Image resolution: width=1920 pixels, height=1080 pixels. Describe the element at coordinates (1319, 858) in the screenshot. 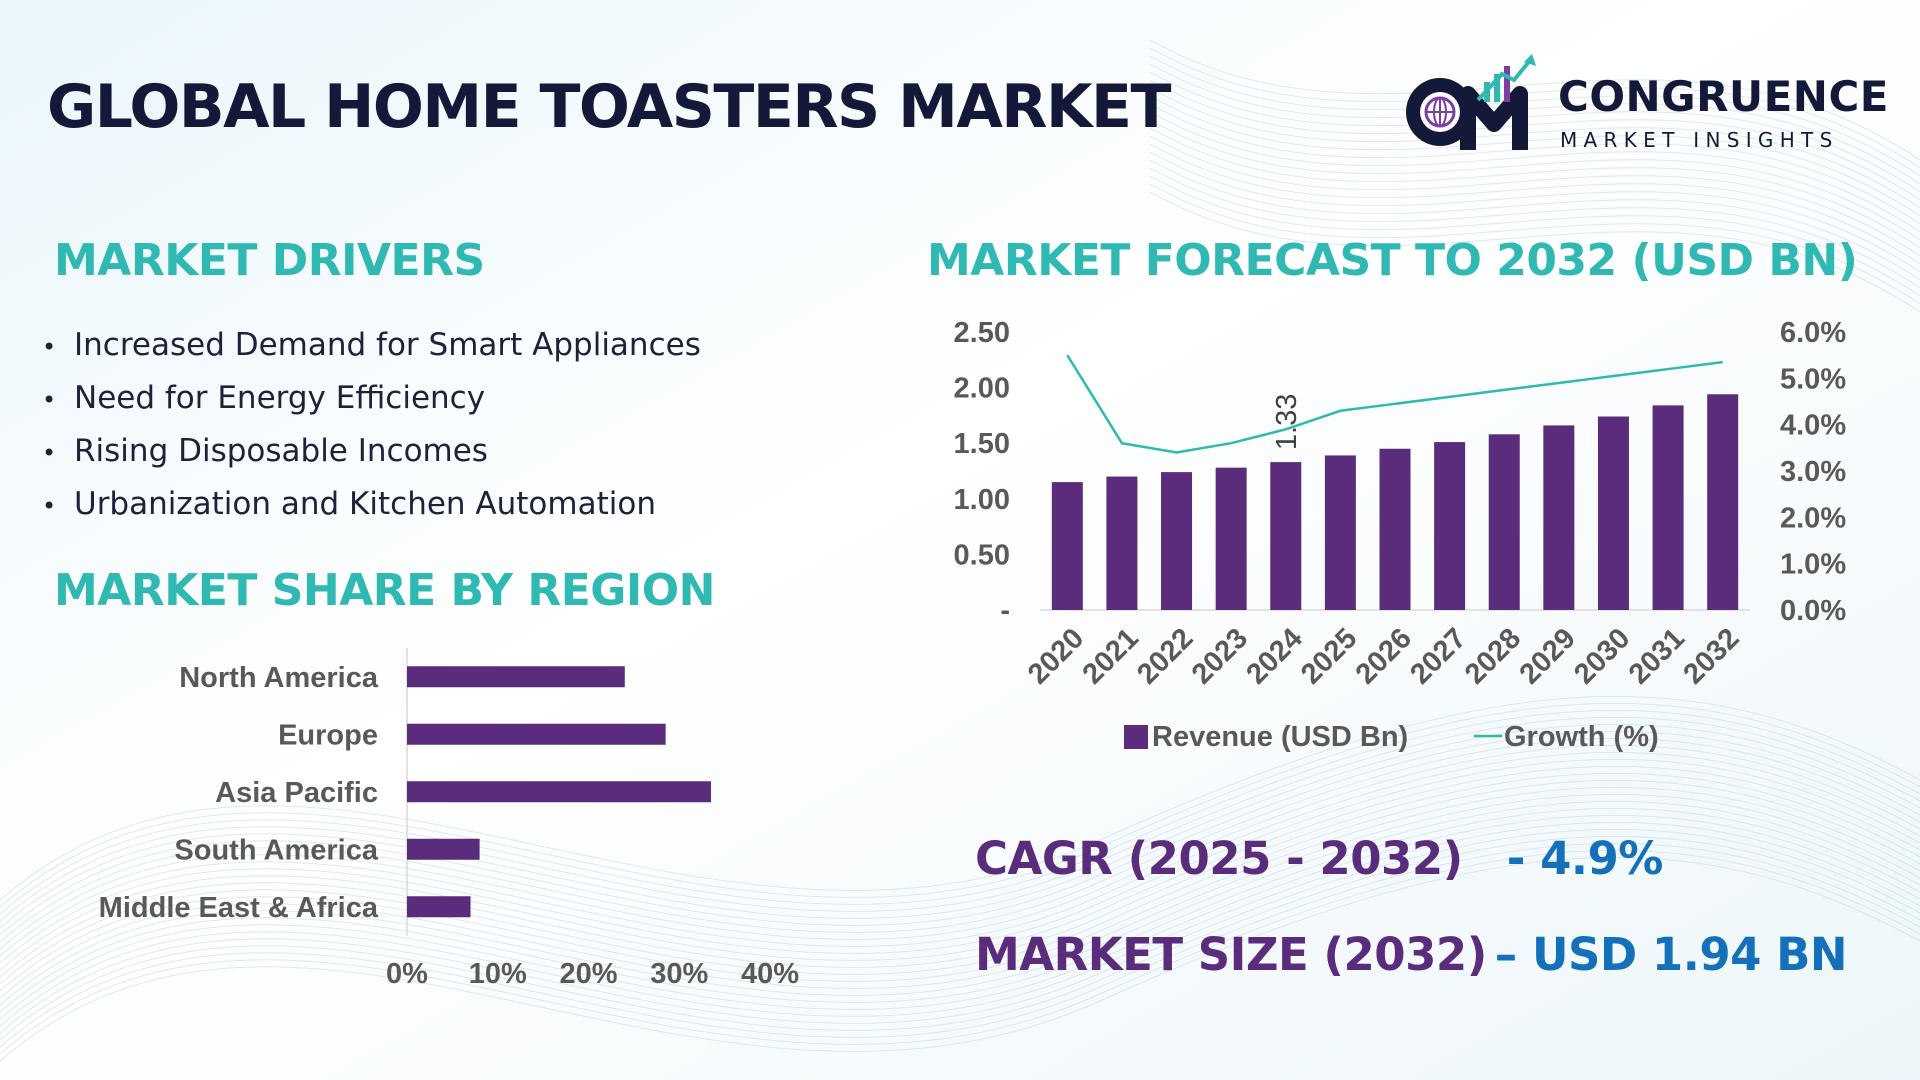

I see `cagr-stat: CAGR (2025 - 2032) - 4.9%` at that location.